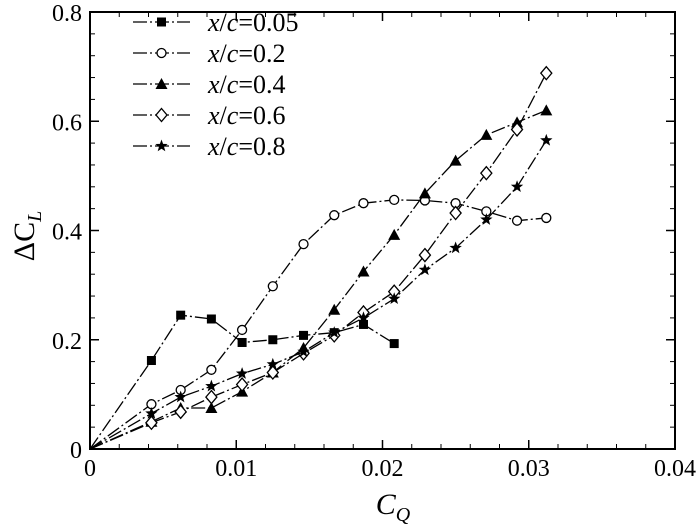  Describe the element at coordinates (27, 236) in the screenshot. I see `y-axis-title: ΔCL` at that location.